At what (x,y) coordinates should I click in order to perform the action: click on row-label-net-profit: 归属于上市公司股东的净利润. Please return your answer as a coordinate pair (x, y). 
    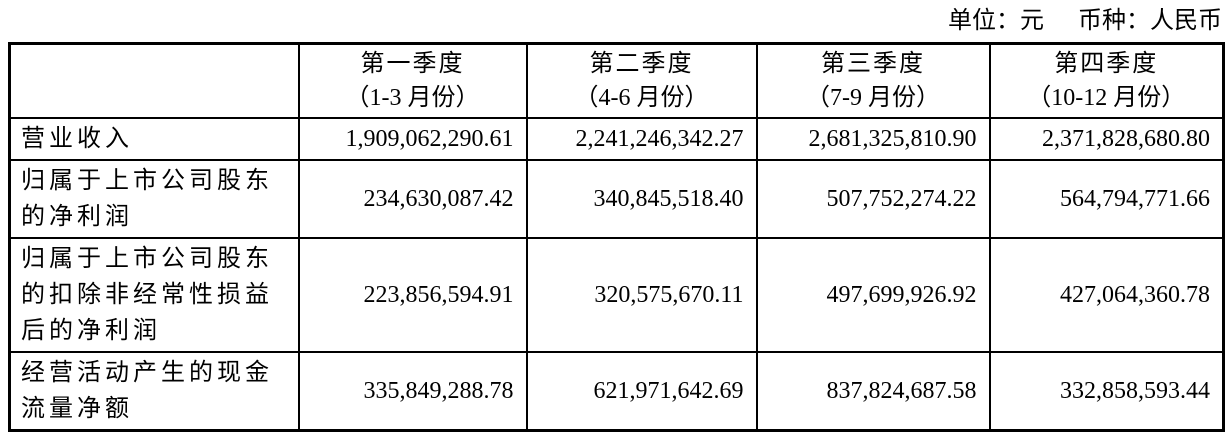
    Looking at the image, I should click on (154, 199).